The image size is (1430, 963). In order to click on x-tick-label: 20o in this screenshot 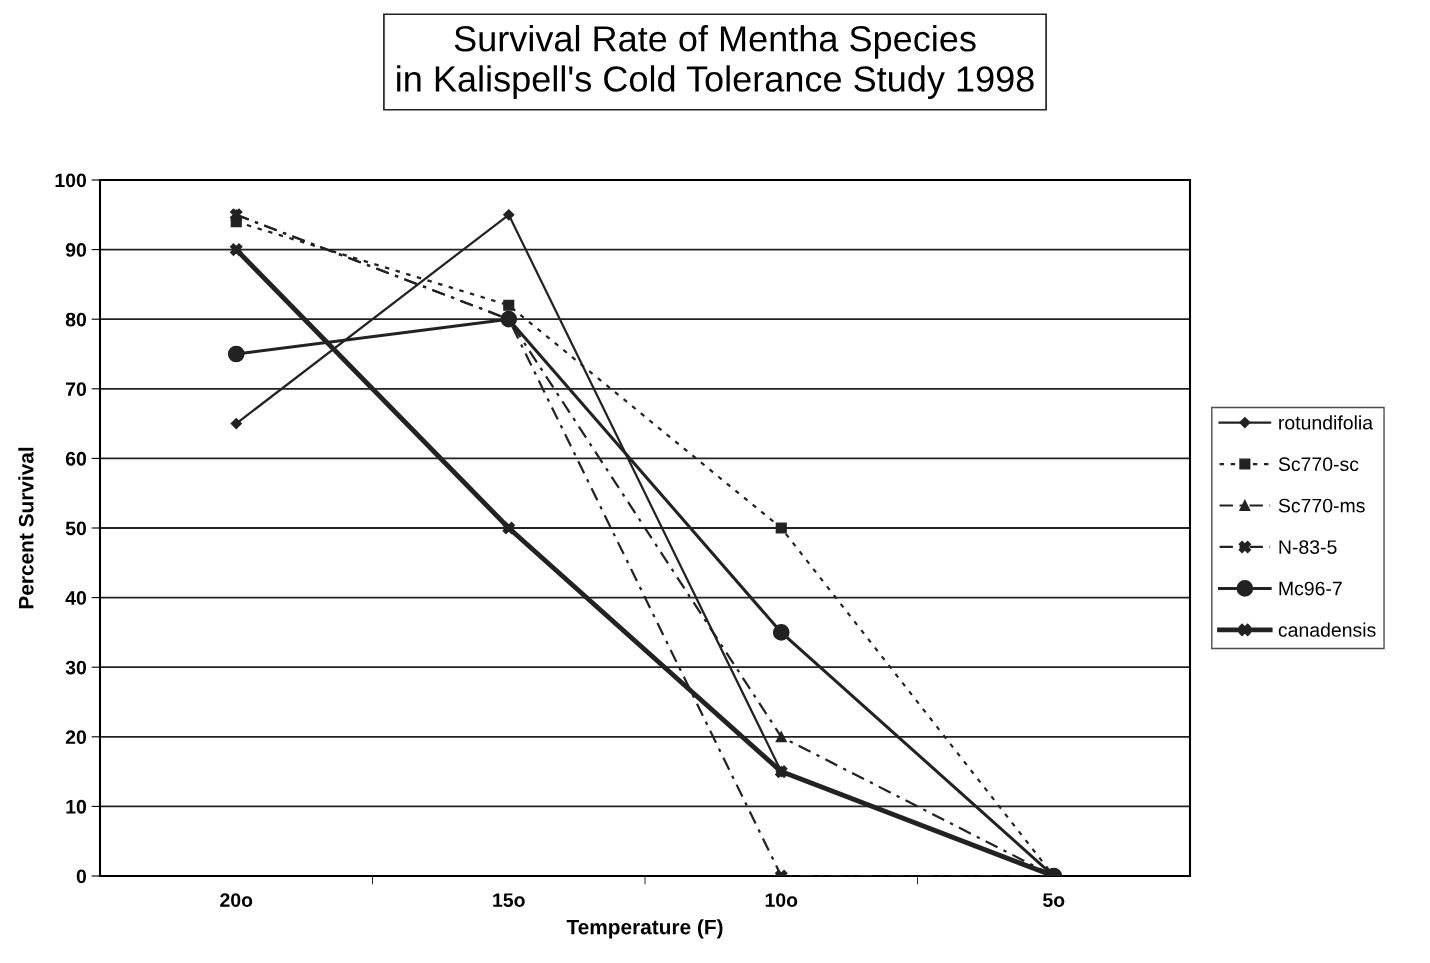, I will do `click(236, 900)`.